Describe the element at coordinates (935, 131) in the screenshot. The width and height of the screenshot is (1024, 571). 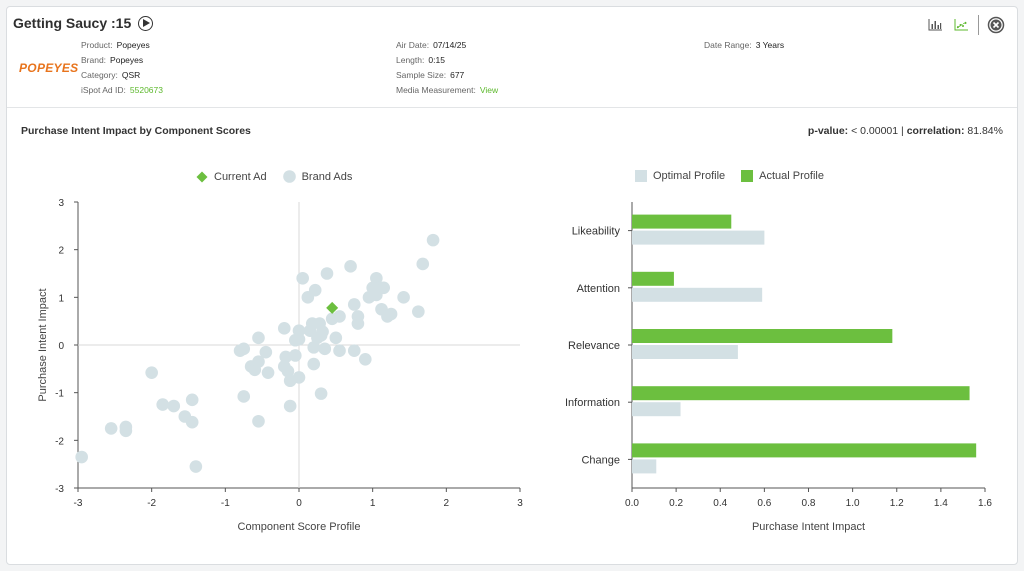
I see `correlation-label: correlation:` at that location.